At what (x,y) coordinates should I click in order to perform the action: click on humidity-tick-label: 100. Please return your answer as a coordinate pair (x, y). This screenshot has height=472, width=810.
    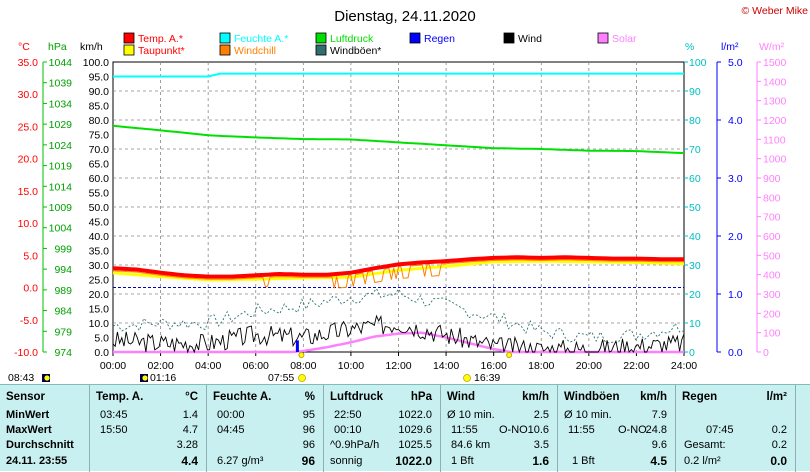
    Looking at the image, I should click on (698, 63).